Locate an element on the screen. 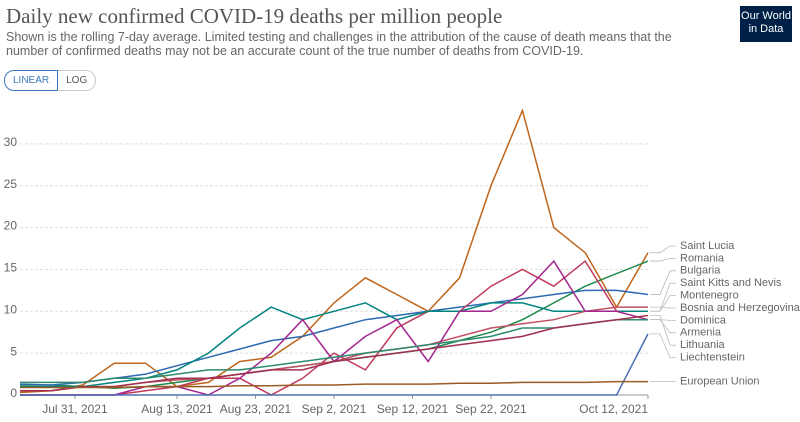 The image size is (800, 422). legend-label: Montenegro is located at coordinates (709, 296).